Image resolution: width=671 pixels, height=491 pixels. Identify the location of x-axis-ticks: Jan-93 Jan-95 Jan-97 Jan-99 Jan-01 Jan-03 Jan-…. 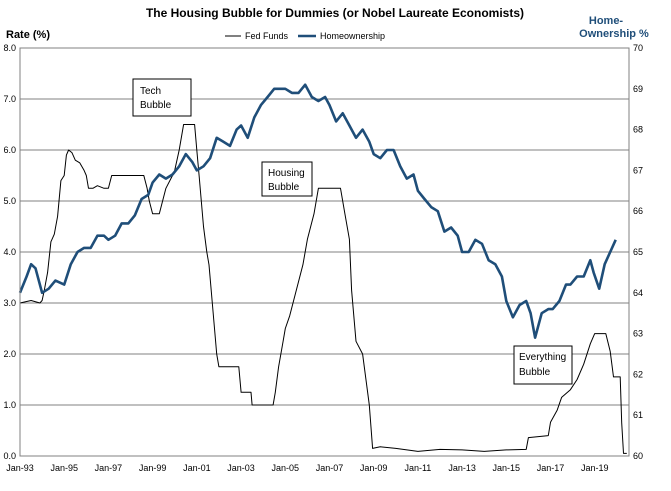
(307, 468).